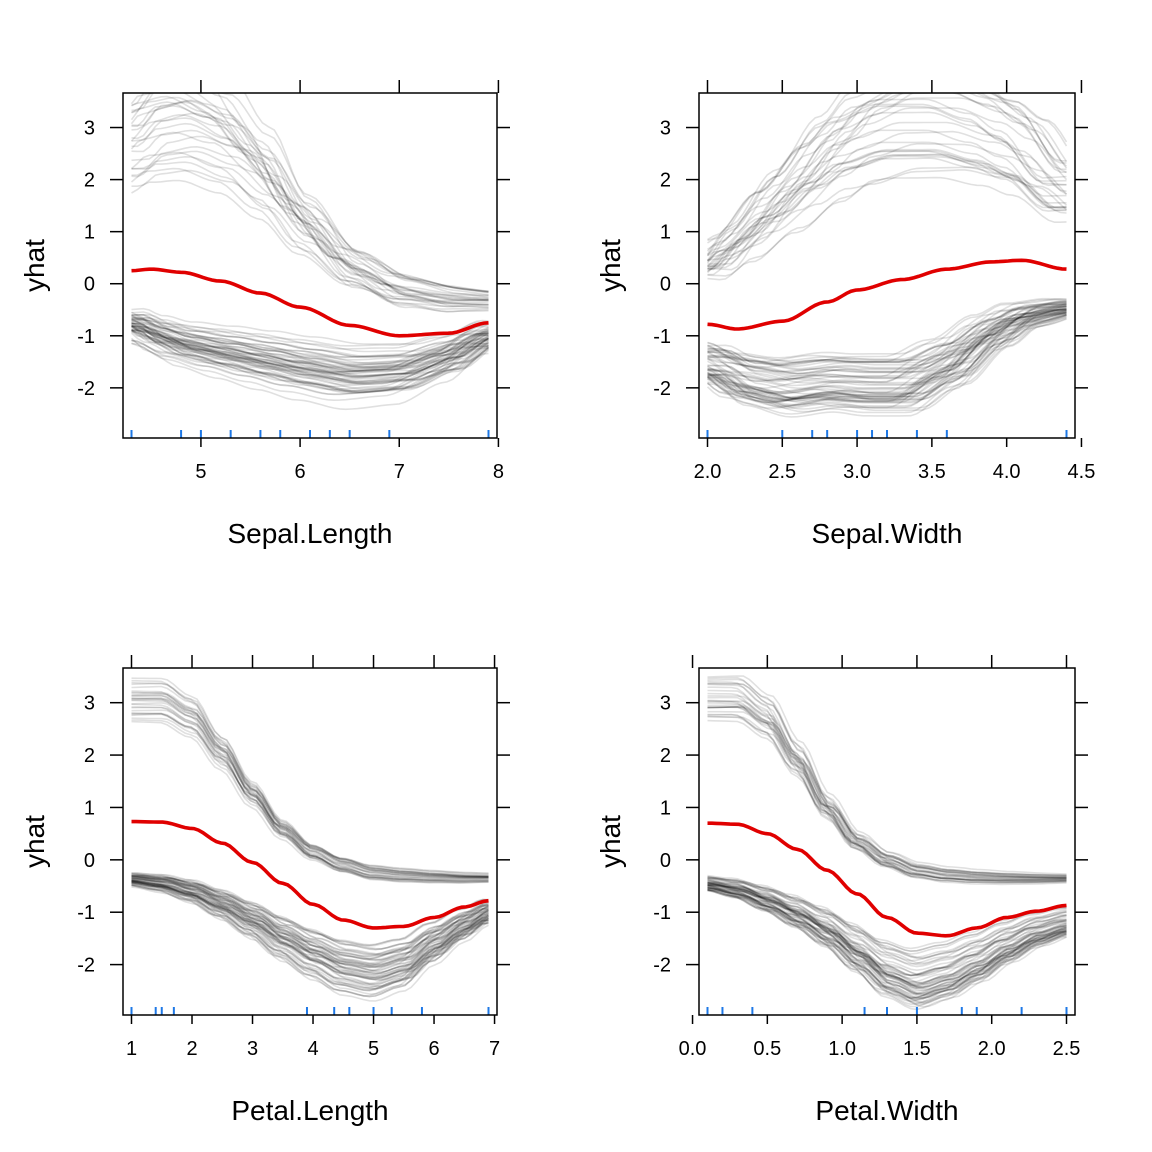  I want to click on x-axis-title: Sepal.Width, so click(887, 533).